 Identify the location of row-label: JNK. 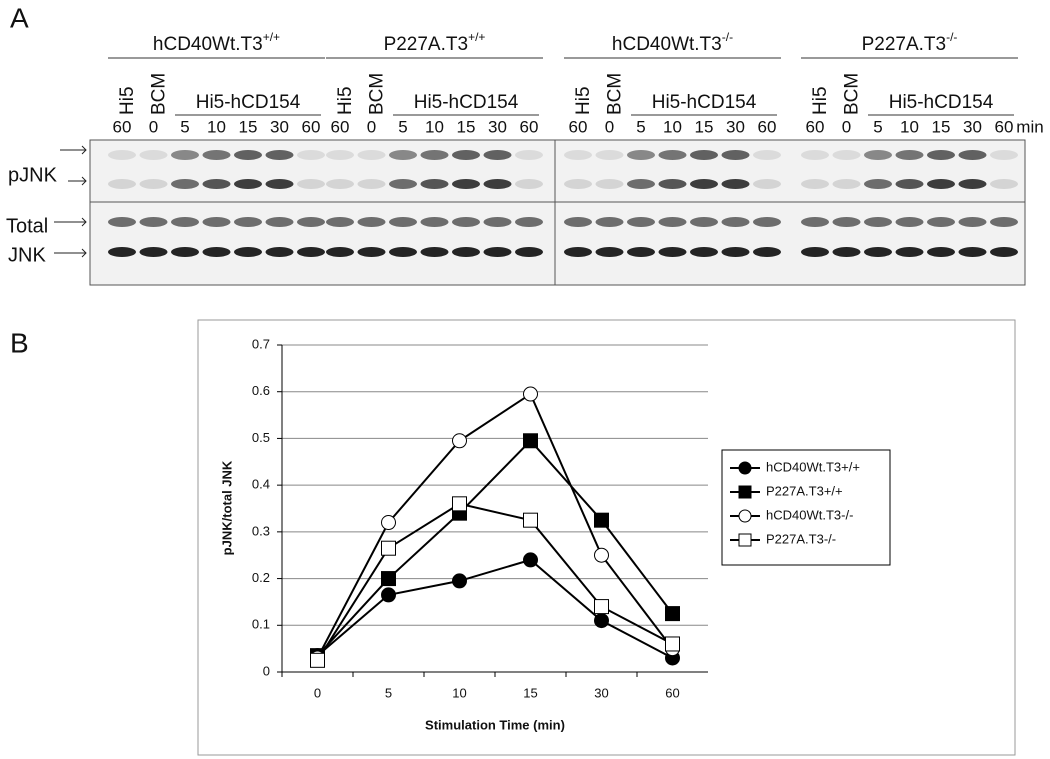
(27, 255).